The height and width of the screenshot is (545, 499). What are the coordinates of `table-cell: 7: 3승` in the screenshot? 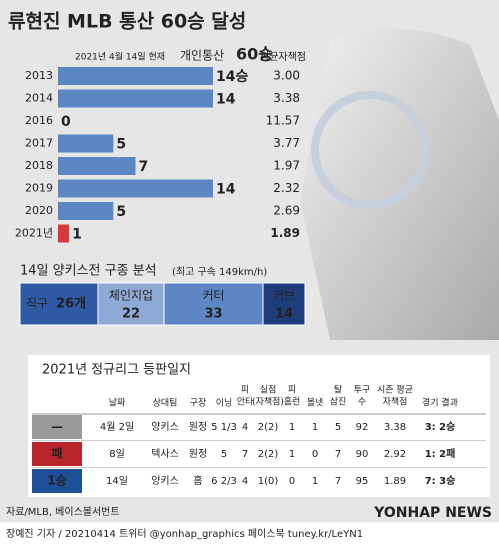 It's located at (440, 481).